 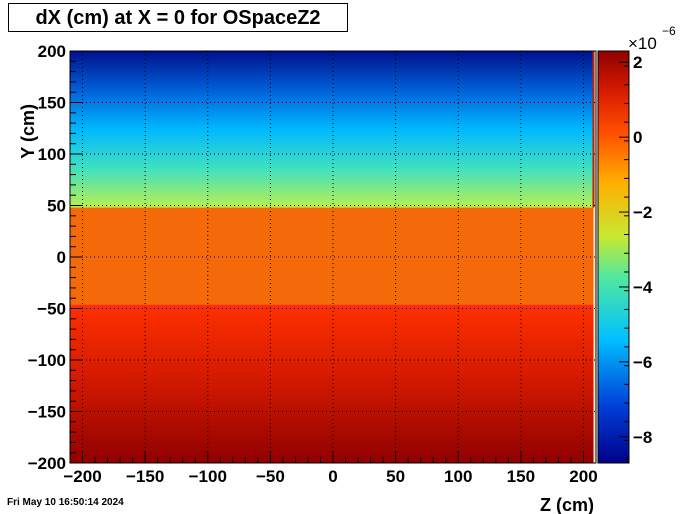 I want to click on y-tick-label: −50, so click(x=51, y=309).